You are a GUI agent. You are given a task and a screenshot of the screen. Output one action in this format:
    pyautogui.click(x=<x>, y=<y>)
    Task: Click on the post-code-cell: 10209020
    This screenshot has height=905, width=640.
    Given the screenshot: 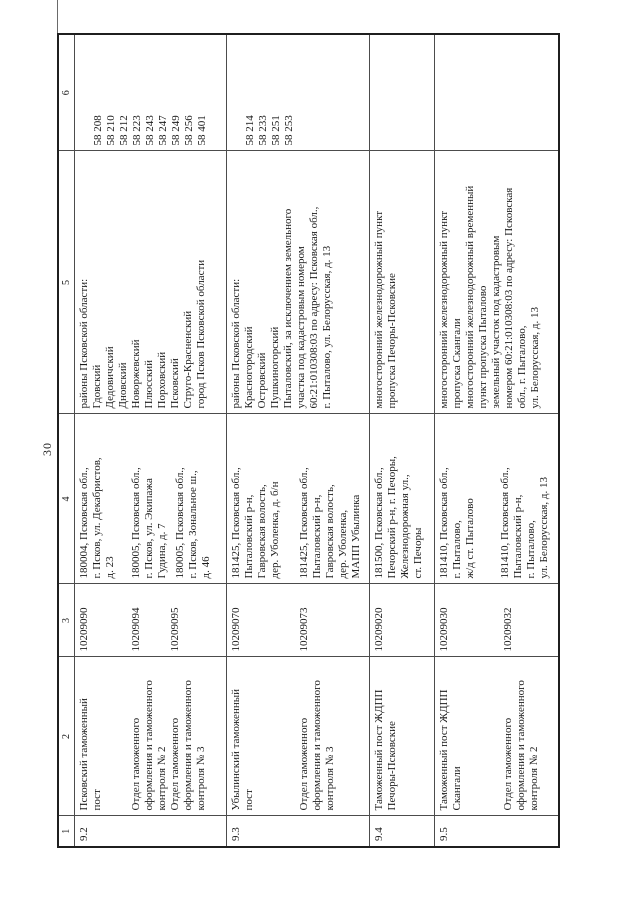 What is the action you would take?
    pyautogui.click(x=401, y=620)
    